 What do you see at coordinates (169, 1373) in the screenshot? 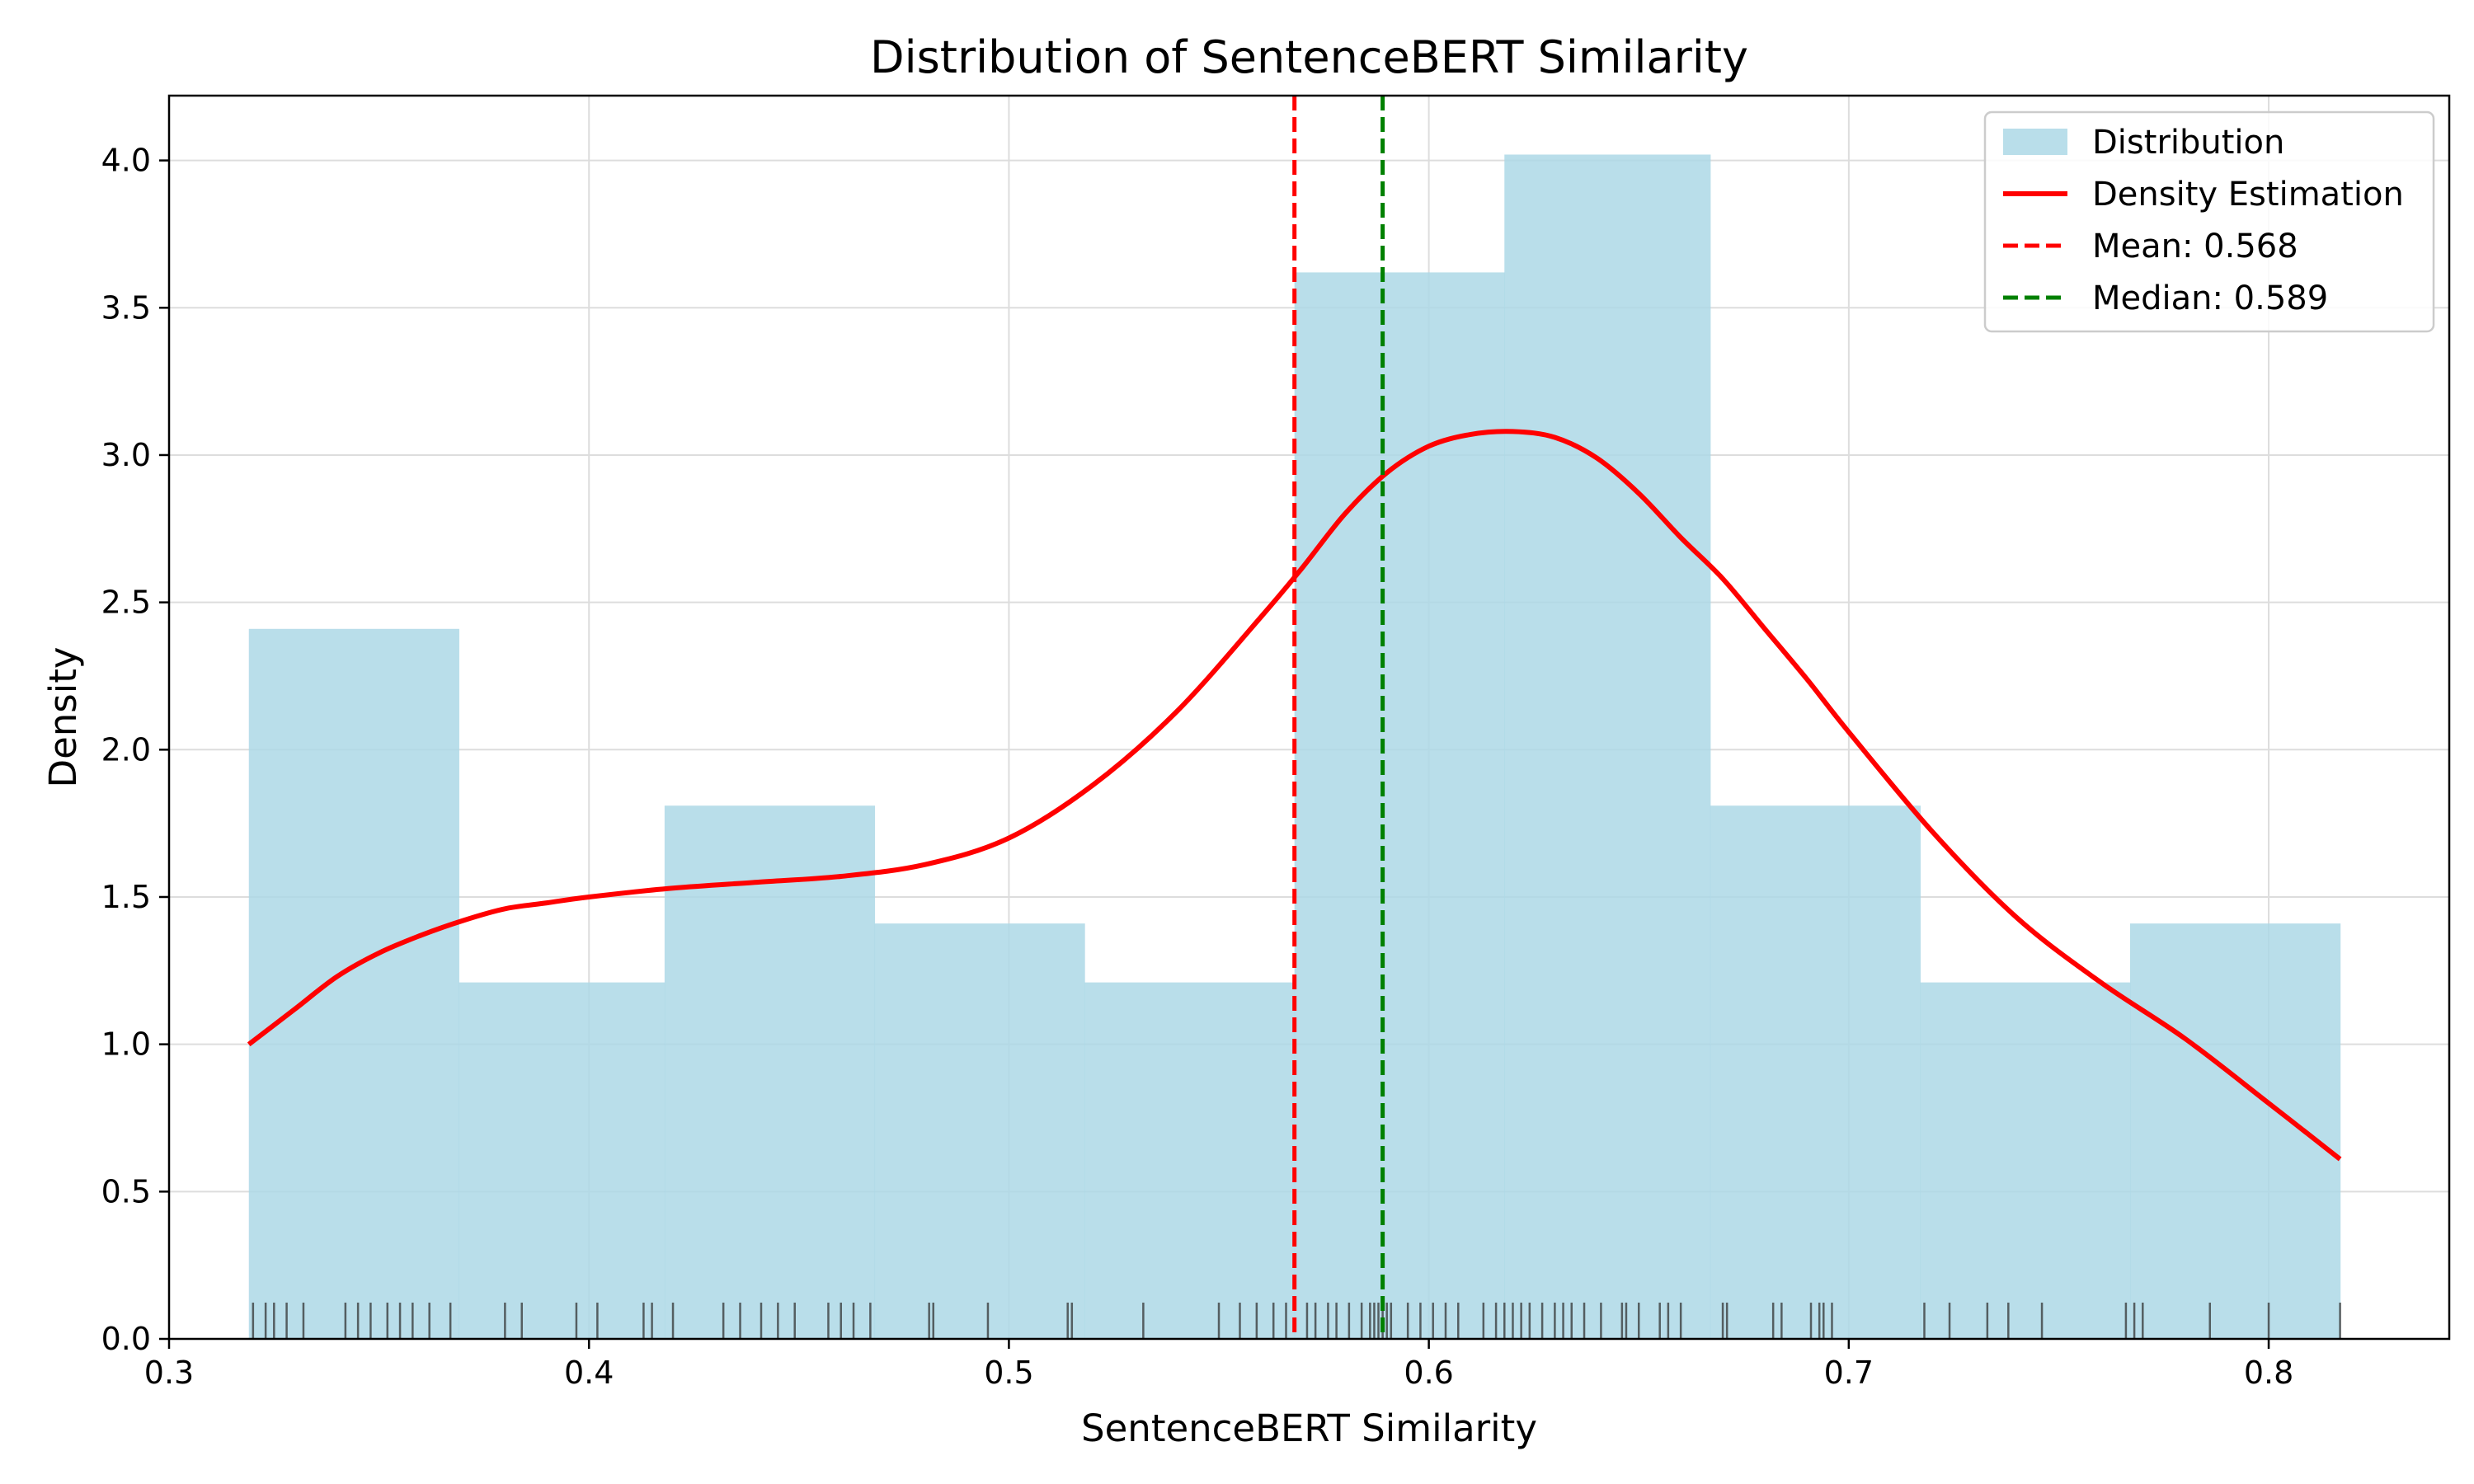
I see `x-tick-label-0: 0.3` at bounding box center [169, 1373].